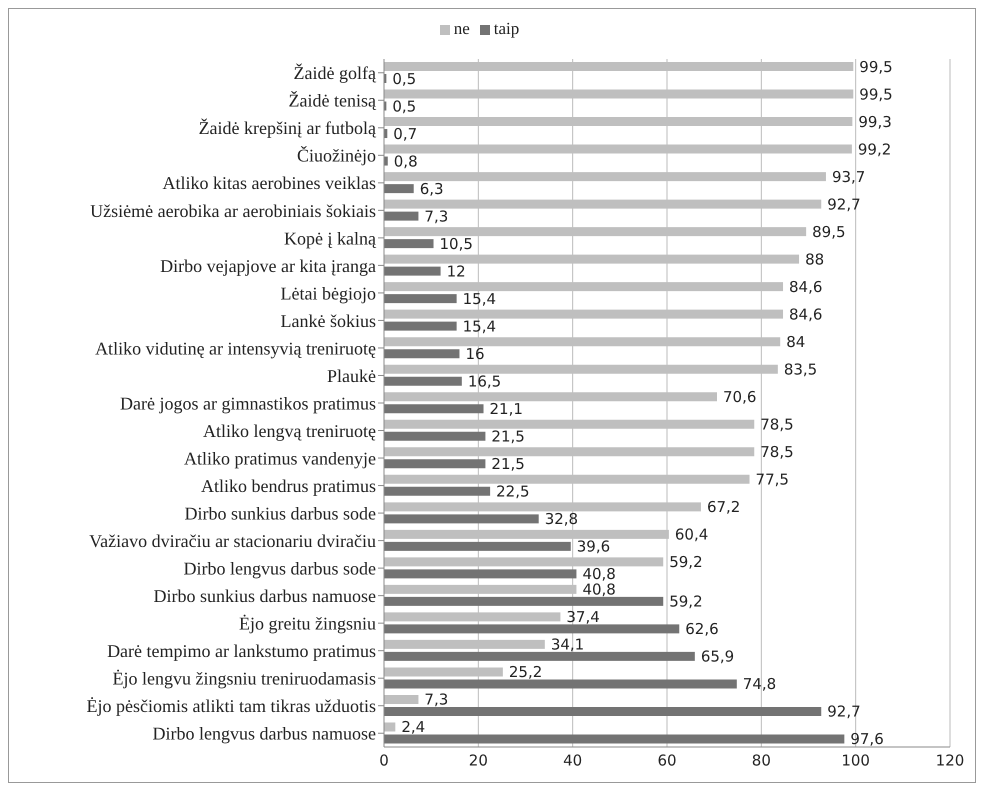 Image resolution: width=986 pixels, height=793 pixels. I want to click on y-tick-label: Atliko lengvą treniruotę, so click(289, 430).